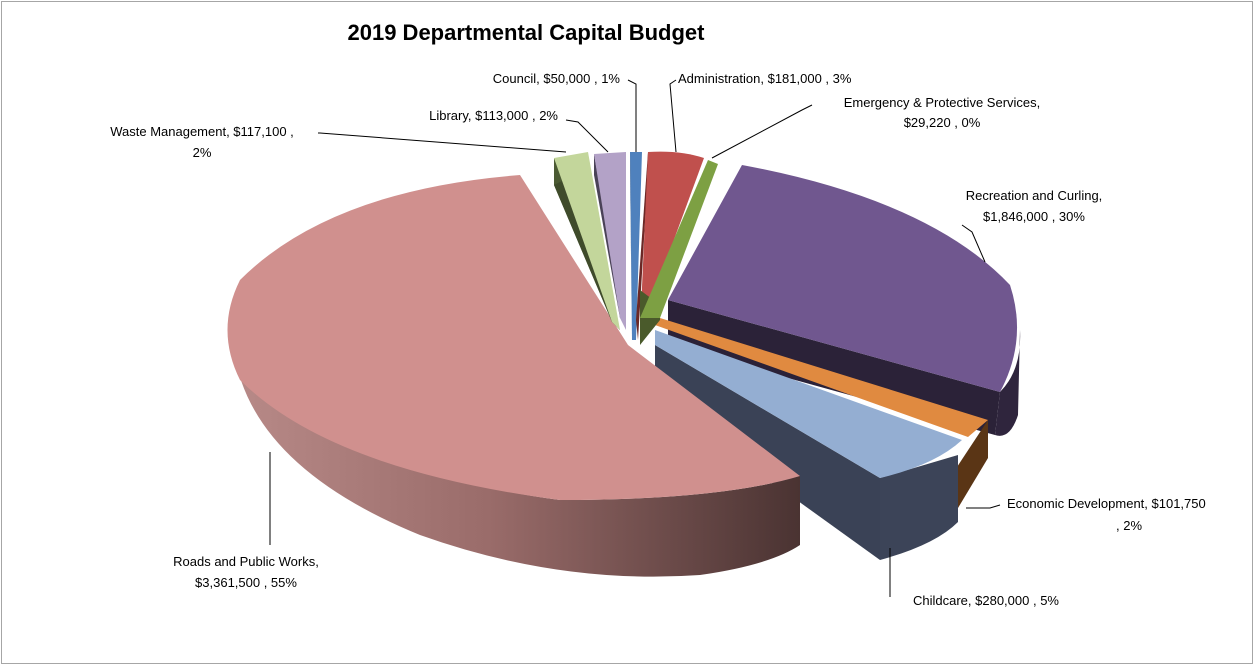 This screenshot has height=667, width=1256. I want to click on slice-econdev-side, so click(971, 466).